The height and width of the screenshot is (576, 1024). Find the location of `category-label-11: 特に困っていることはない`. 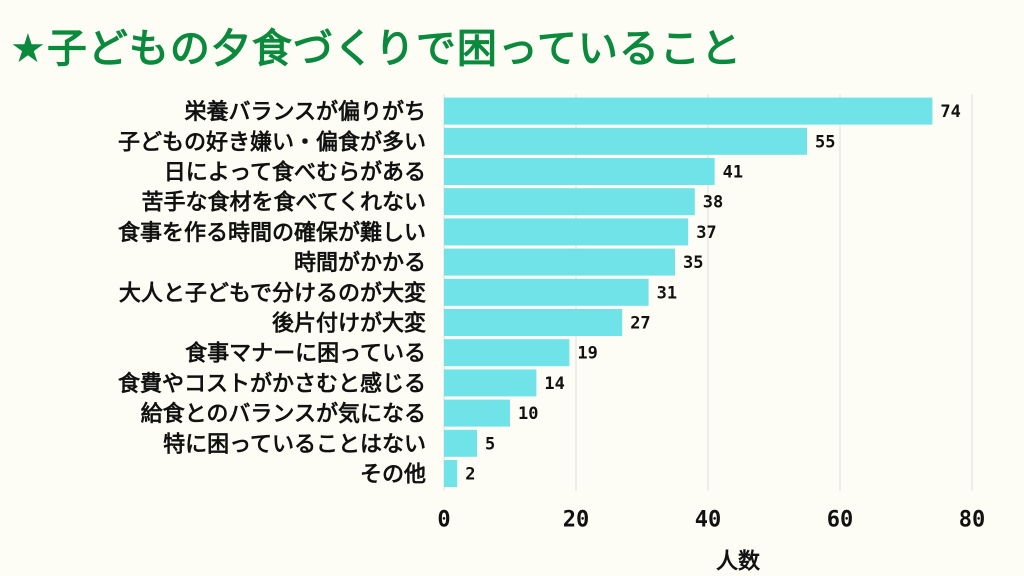

category-label-11: 特に困っていることはない is located at coordinates (294, 444).